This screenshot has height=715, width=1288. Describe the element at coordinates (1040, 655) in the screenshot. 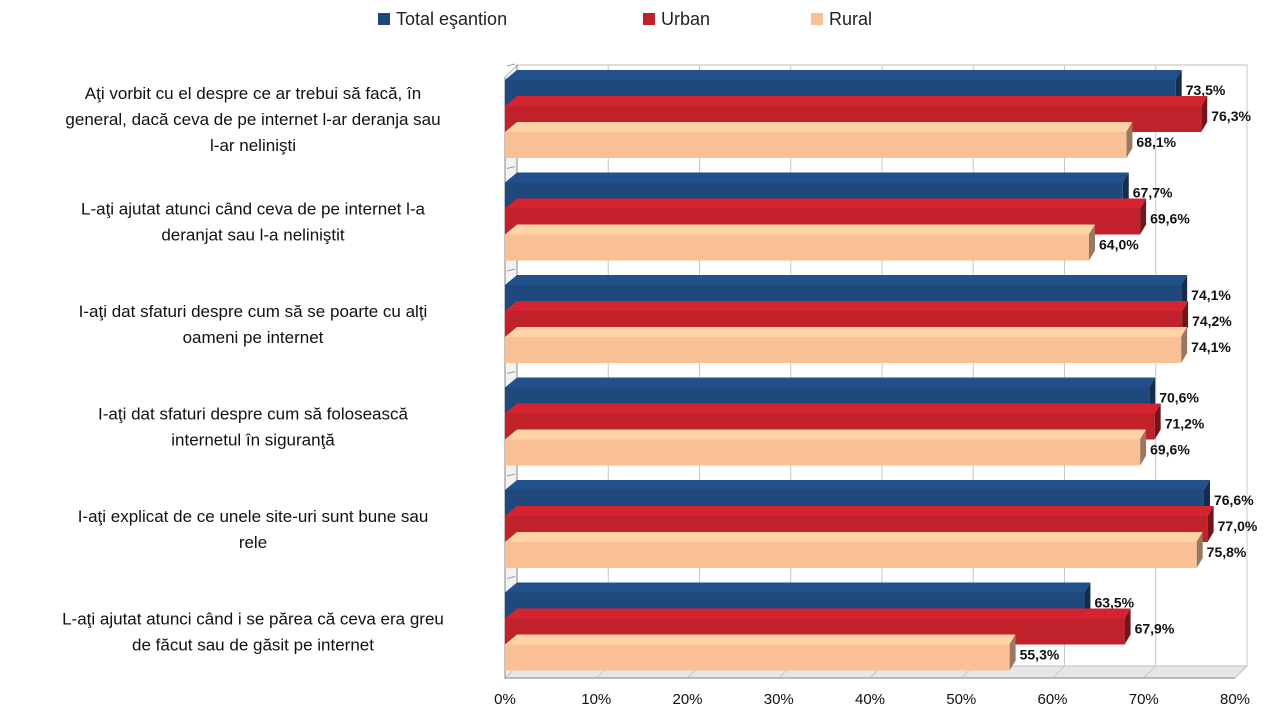

I see `data-label-6-3: 55,3%` at that location.